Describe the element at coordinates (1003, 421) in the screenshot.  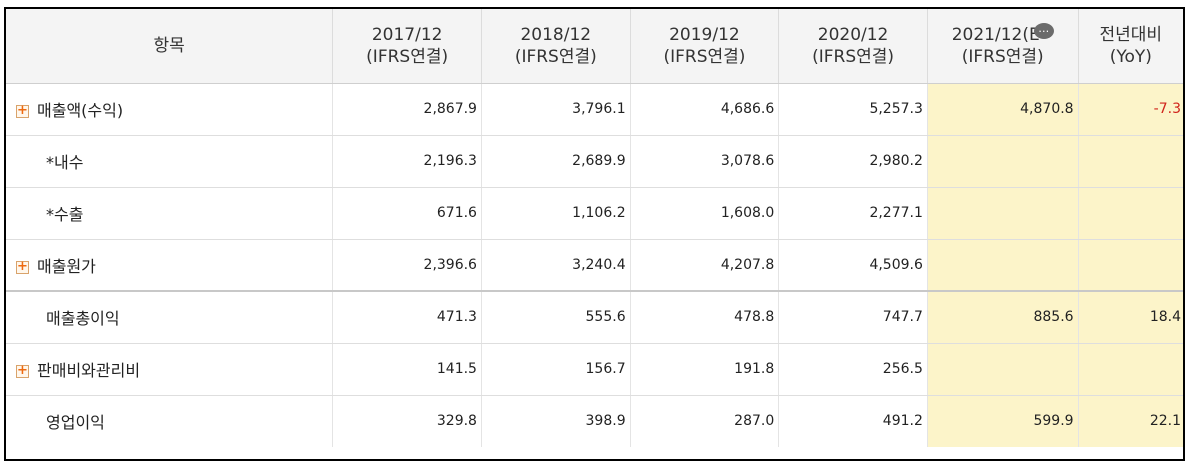
I see `estimate-value-cell: 599.9` at that location.